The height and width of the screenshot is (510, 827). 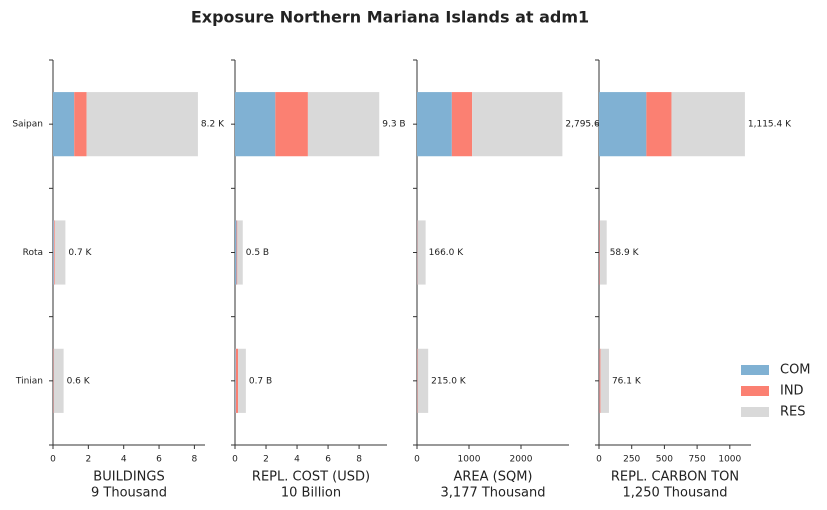 I want to click on total-label: 9.3 B, so click(x=393, y=125).